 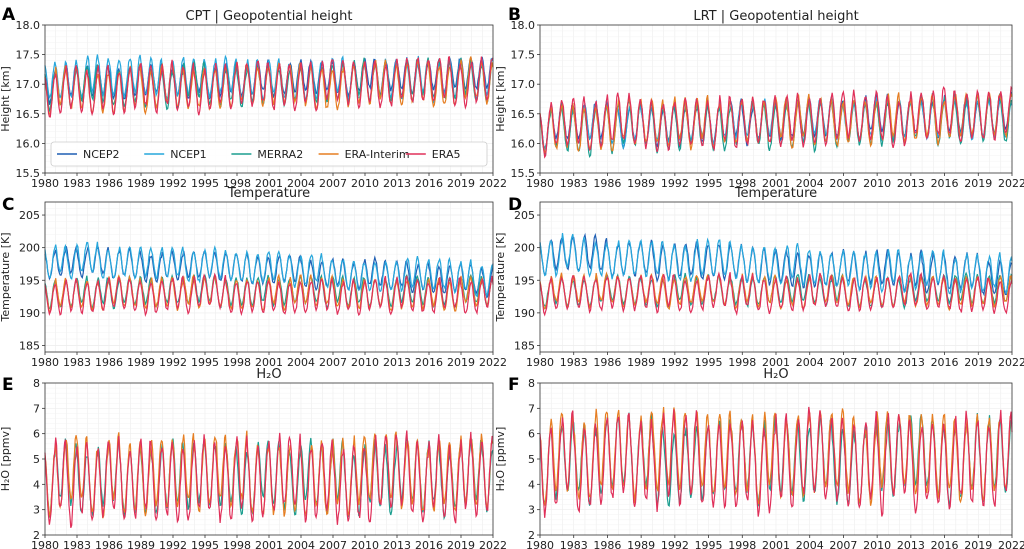 What do you see at coordinates (523, 84) in the screenshot?
I see `y-tick-label: 17.0` at bounding box center [523, 84].